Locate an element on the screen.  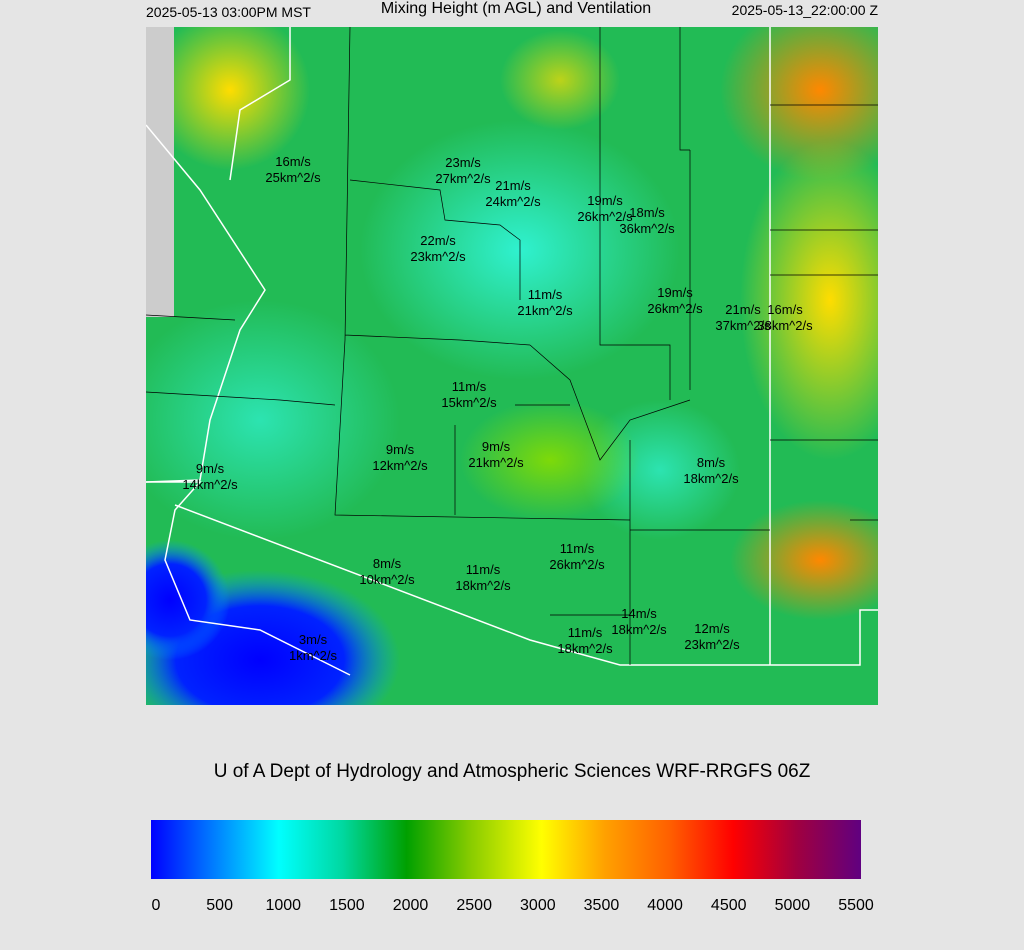
colorbar-tick-label: 2500 is located at coordinates (474, 905).